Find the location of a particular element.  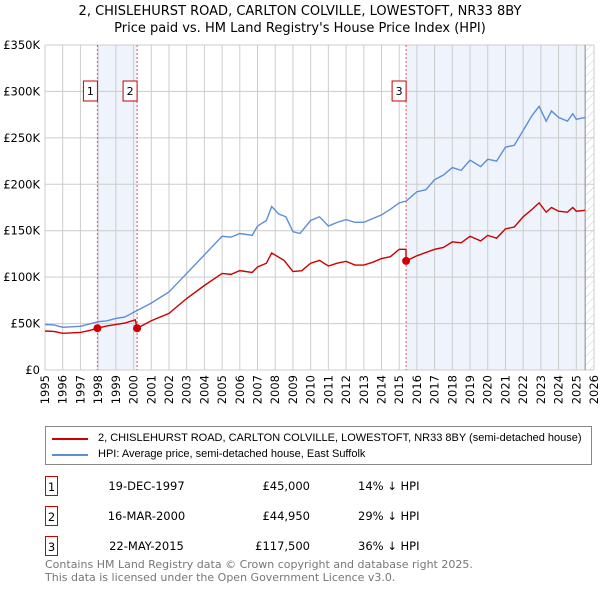

x-tick-label: 2002 is located at coordinates (169, 389).